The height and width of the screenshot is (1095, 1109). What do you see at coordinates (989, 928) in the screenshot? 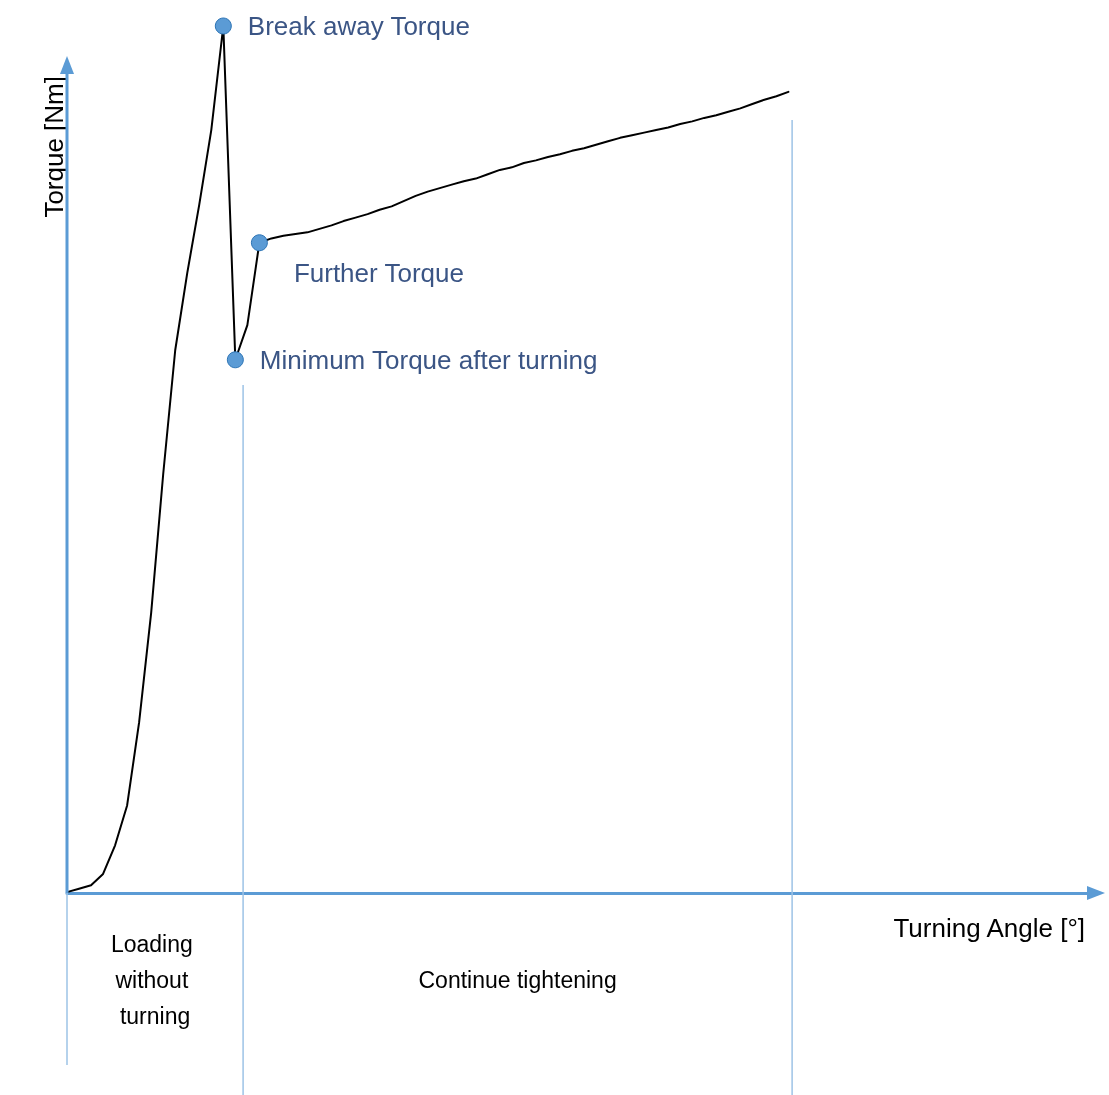
I see `x-axis-title: Turning Angle [°]` at bounding box center [989, 928].